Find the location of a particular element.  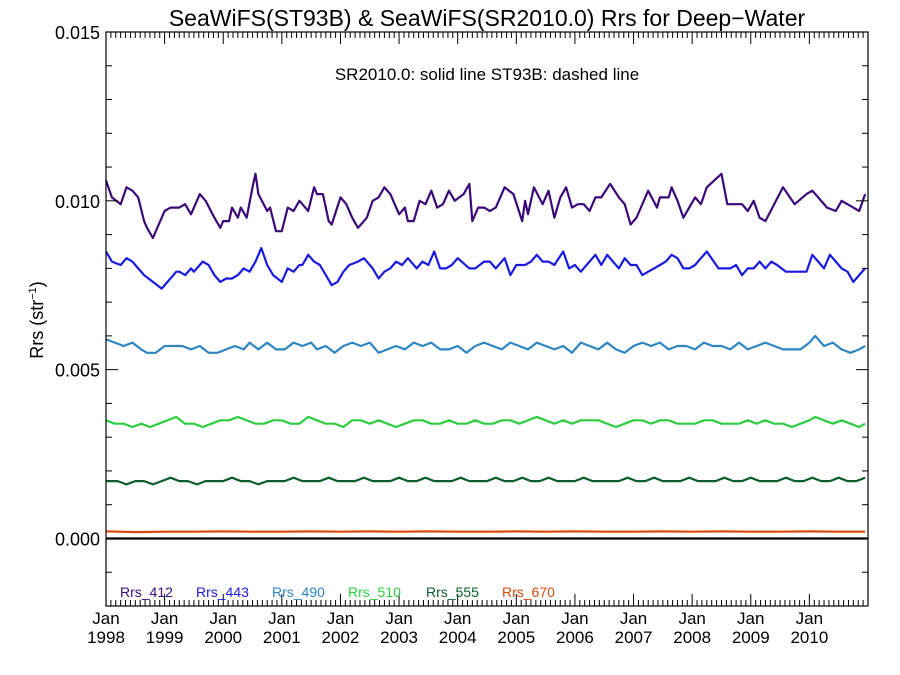

x-tick-label-year: 2002 is located at coordinates (341, 637).